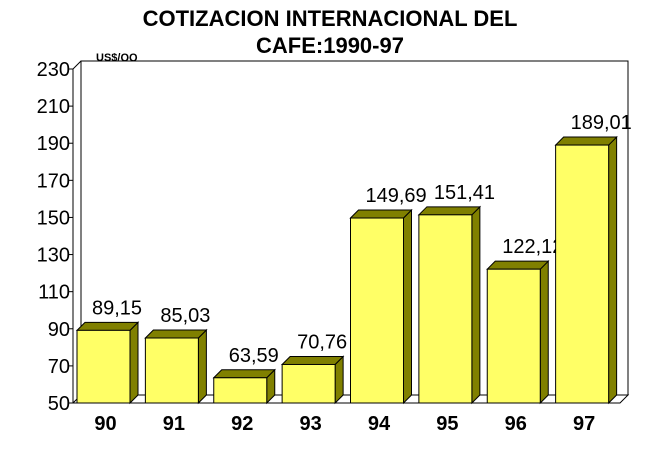 The width and height of the screenshot is (660, 453). Describe the element at coordinates (516, 424) in the screenshot. I see `x-category-label: 96` at that location.